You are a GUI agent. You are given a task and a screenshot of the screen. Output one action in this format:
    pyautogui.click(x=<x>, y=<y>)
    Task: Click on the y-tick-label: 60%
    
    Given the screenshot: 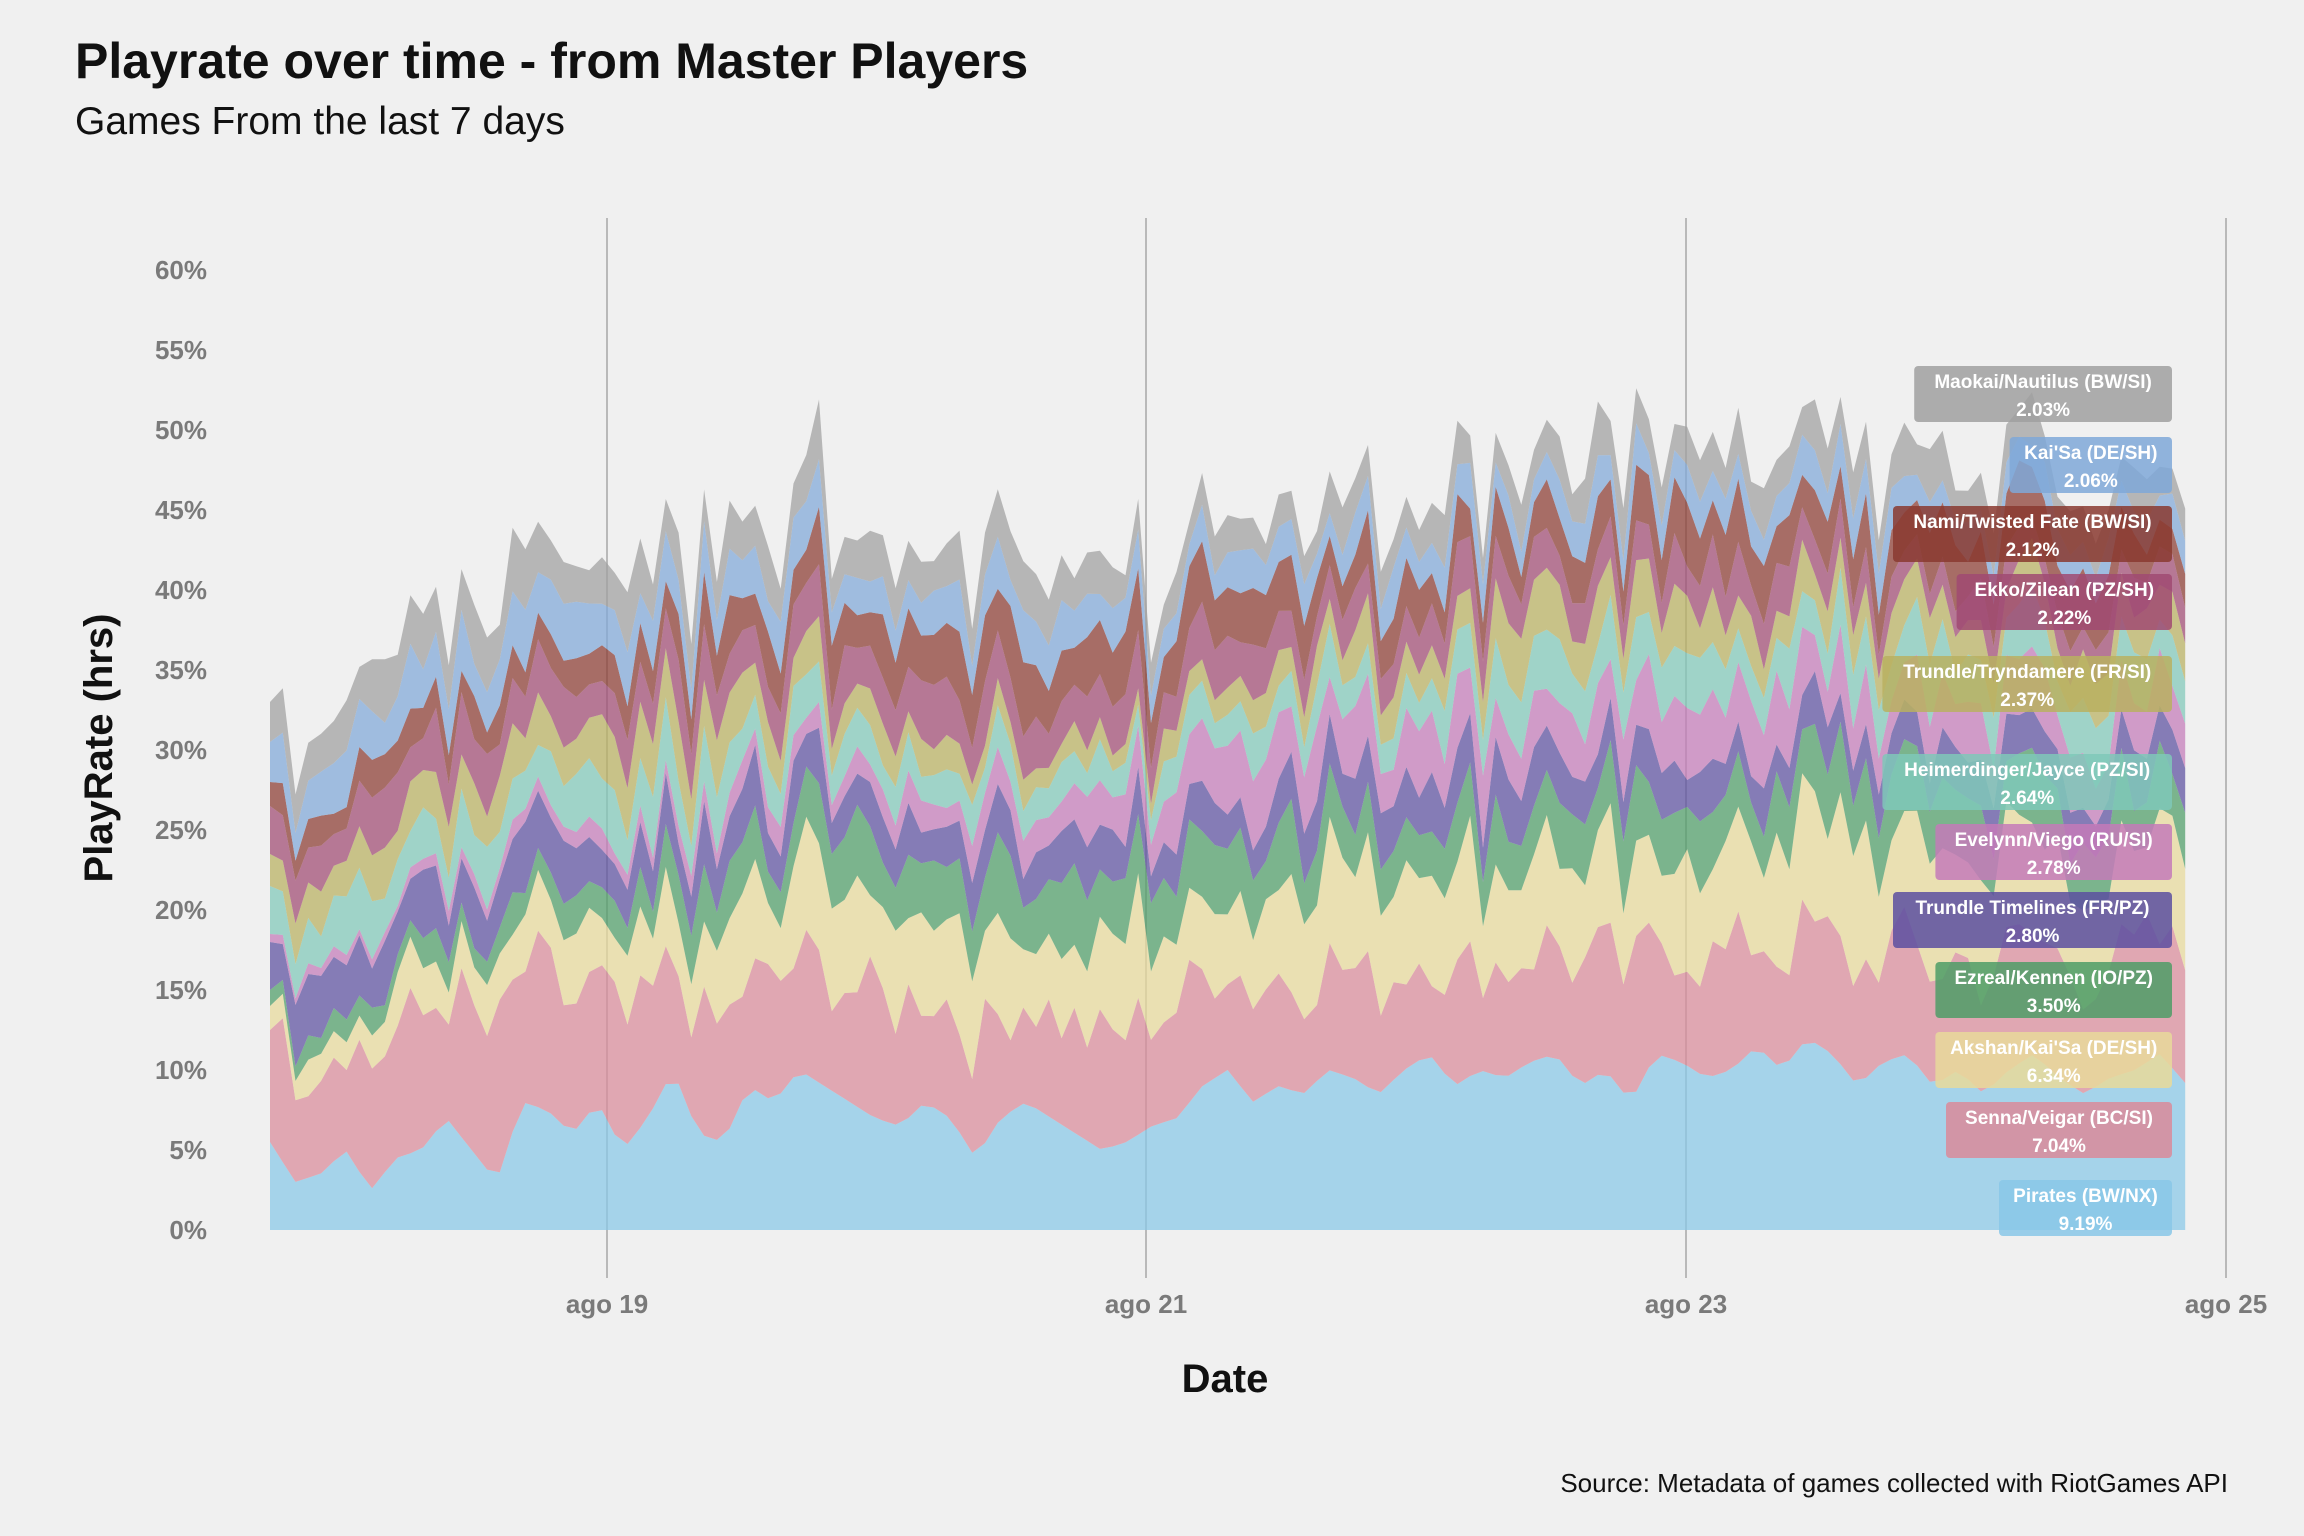 What is the action you would take?
    pyautogui.click(x=181, y=270)
    